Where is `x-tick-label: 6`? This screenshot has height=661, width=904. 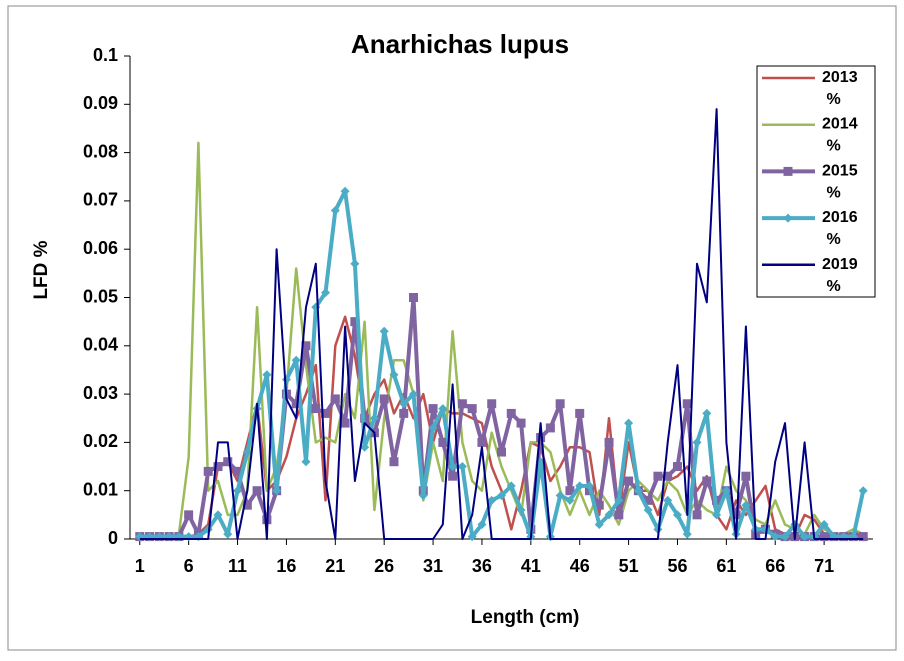
x-tick-label: 6 is located at coordinates (189, 566).